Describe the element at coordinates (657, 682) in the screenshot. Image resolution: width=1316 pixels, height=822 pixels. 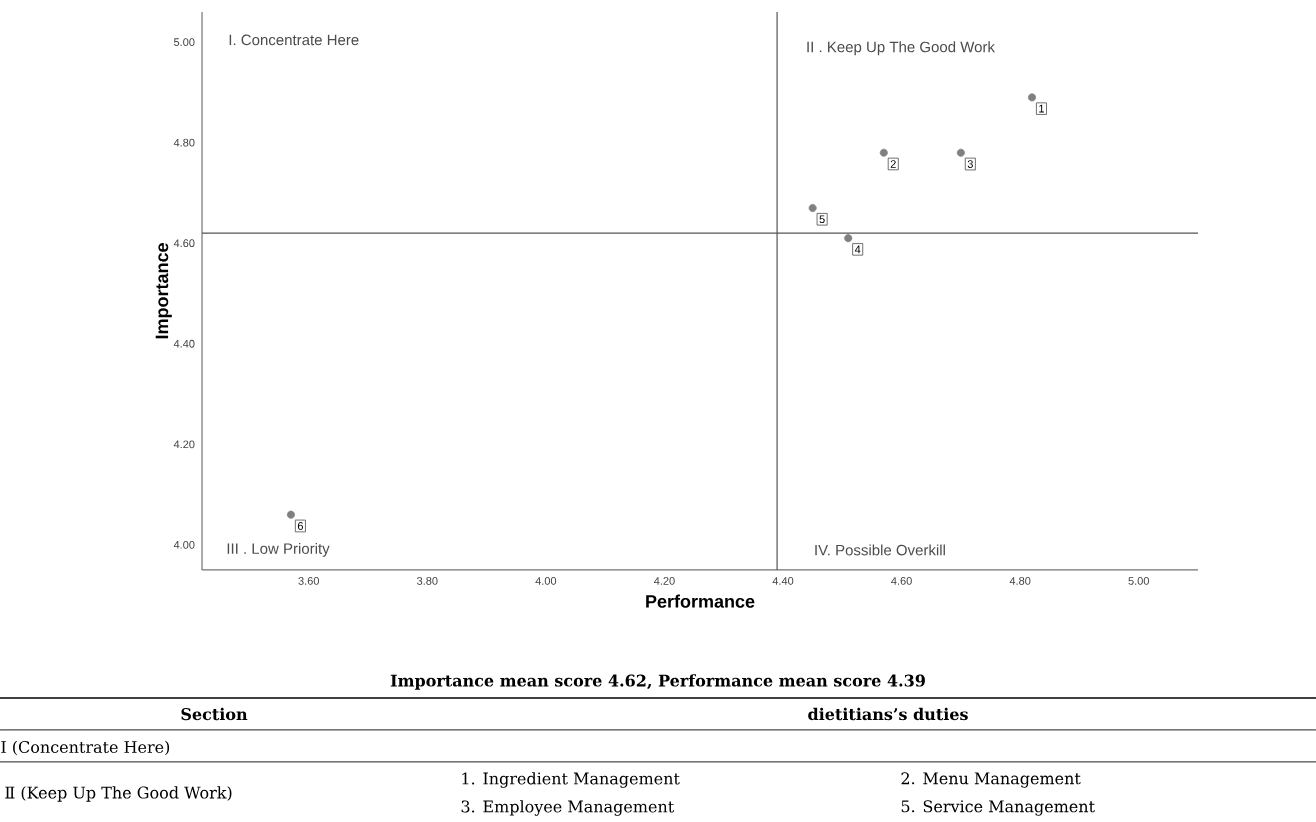
I see `text: Importance mean score 4.62, Performance mean score 4.39` at that location.